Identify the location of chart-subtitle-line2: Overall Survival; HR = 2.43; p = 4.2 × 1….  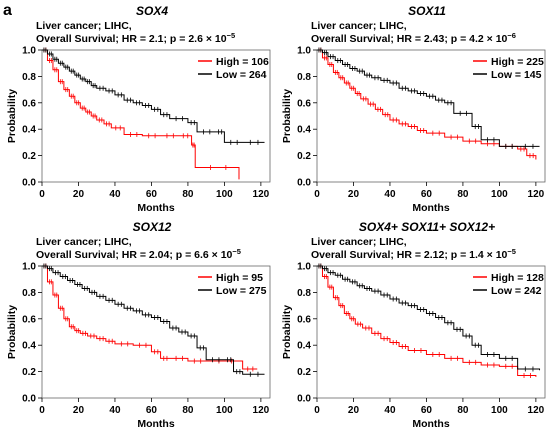
(413, 38).